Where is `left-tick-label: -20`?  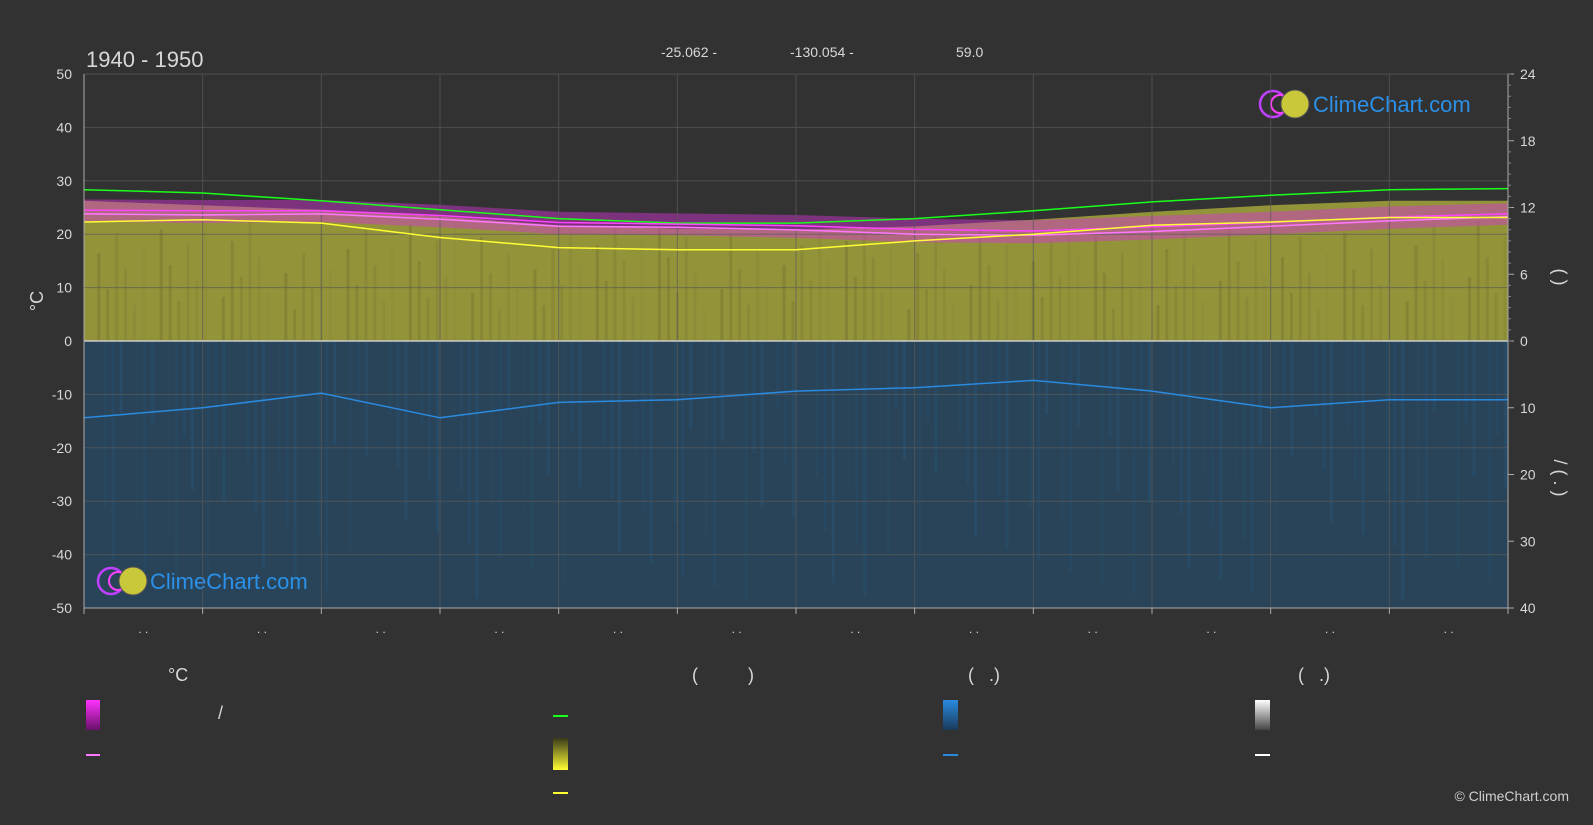
left-tick-label: -20 is located at coordinates (62, 448).